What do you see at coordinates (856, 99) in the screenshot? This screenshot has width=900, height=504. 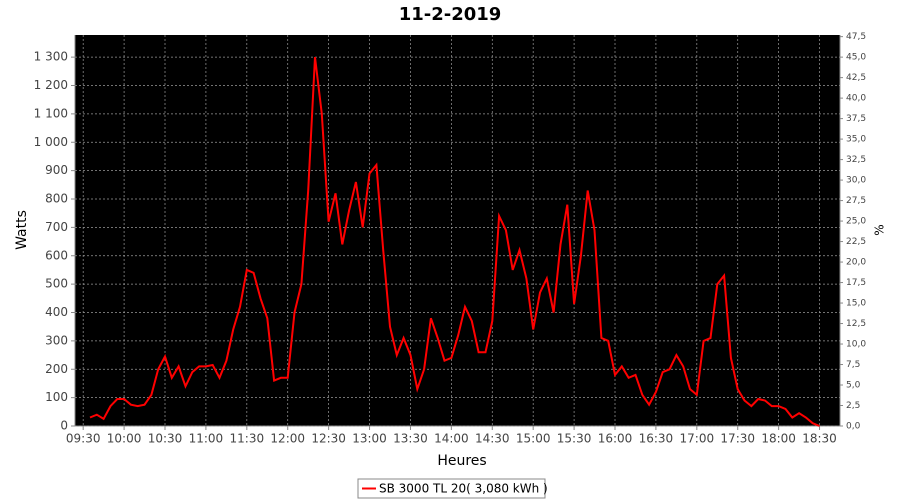 I see `y2-tick-label: 40,0` at bounding box center [856, 99].